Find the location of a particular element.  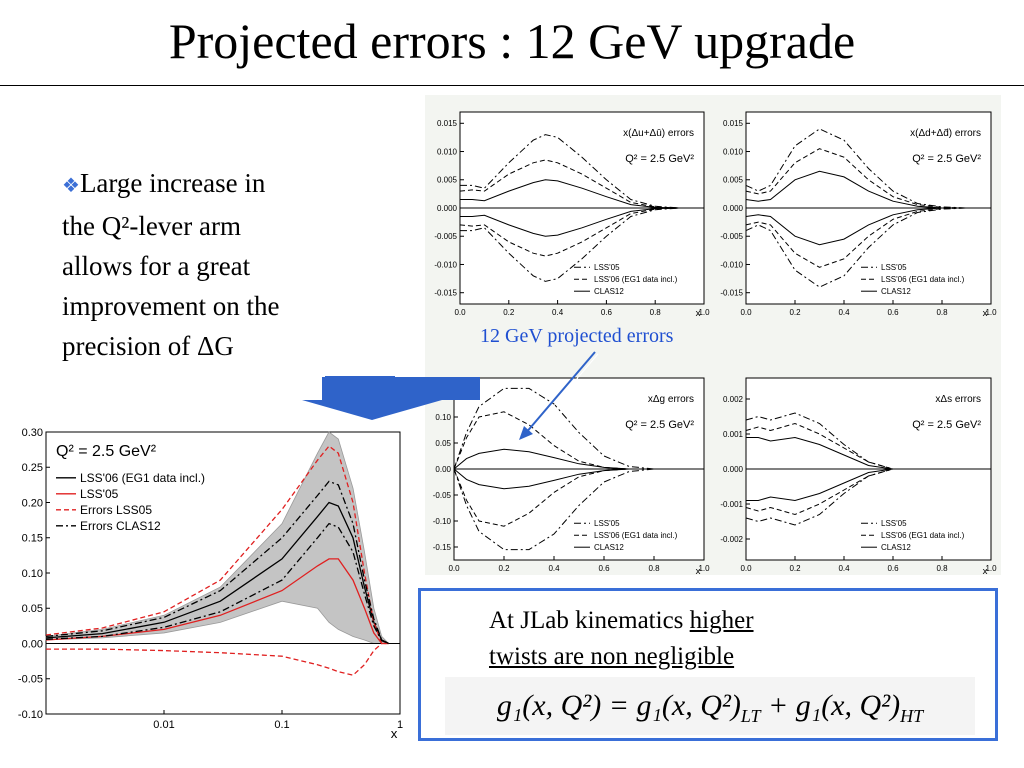

chart-title: xΔs errors is located at coordinates (958, 399).